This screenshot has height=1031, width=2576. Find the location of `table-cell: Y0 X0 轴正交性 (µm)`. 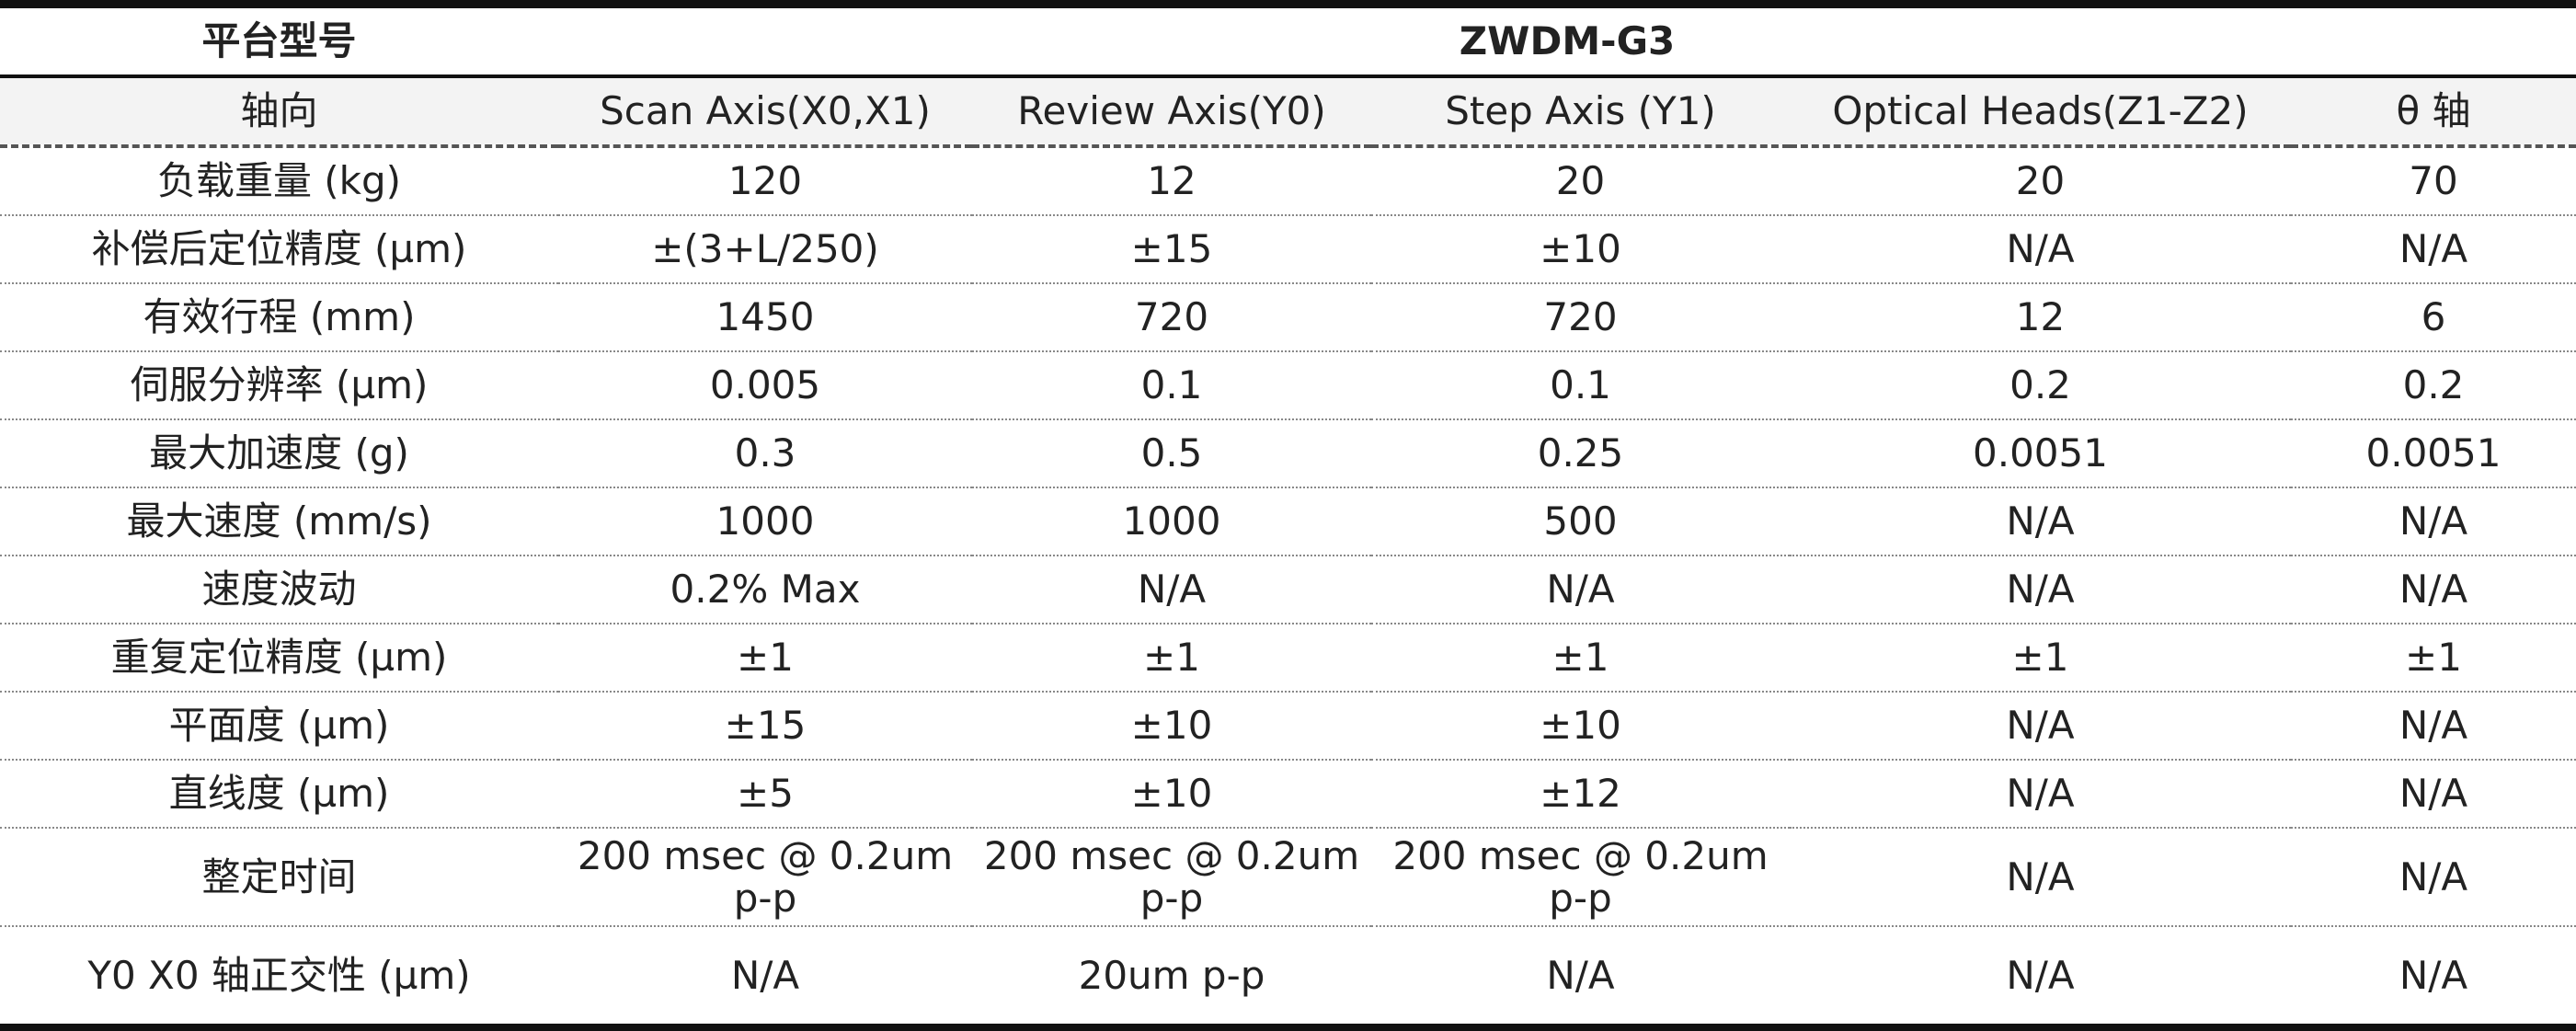

table-cell: Y0 X0 轴正交性 (µm) is located at coordinates (279, 978).